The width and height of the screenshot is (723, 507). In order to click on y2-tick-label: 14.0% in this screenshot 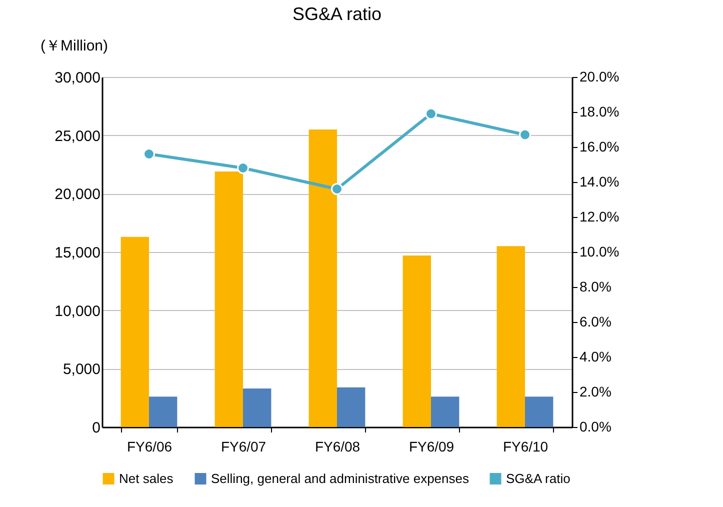, I will do `click(600, 182)`.